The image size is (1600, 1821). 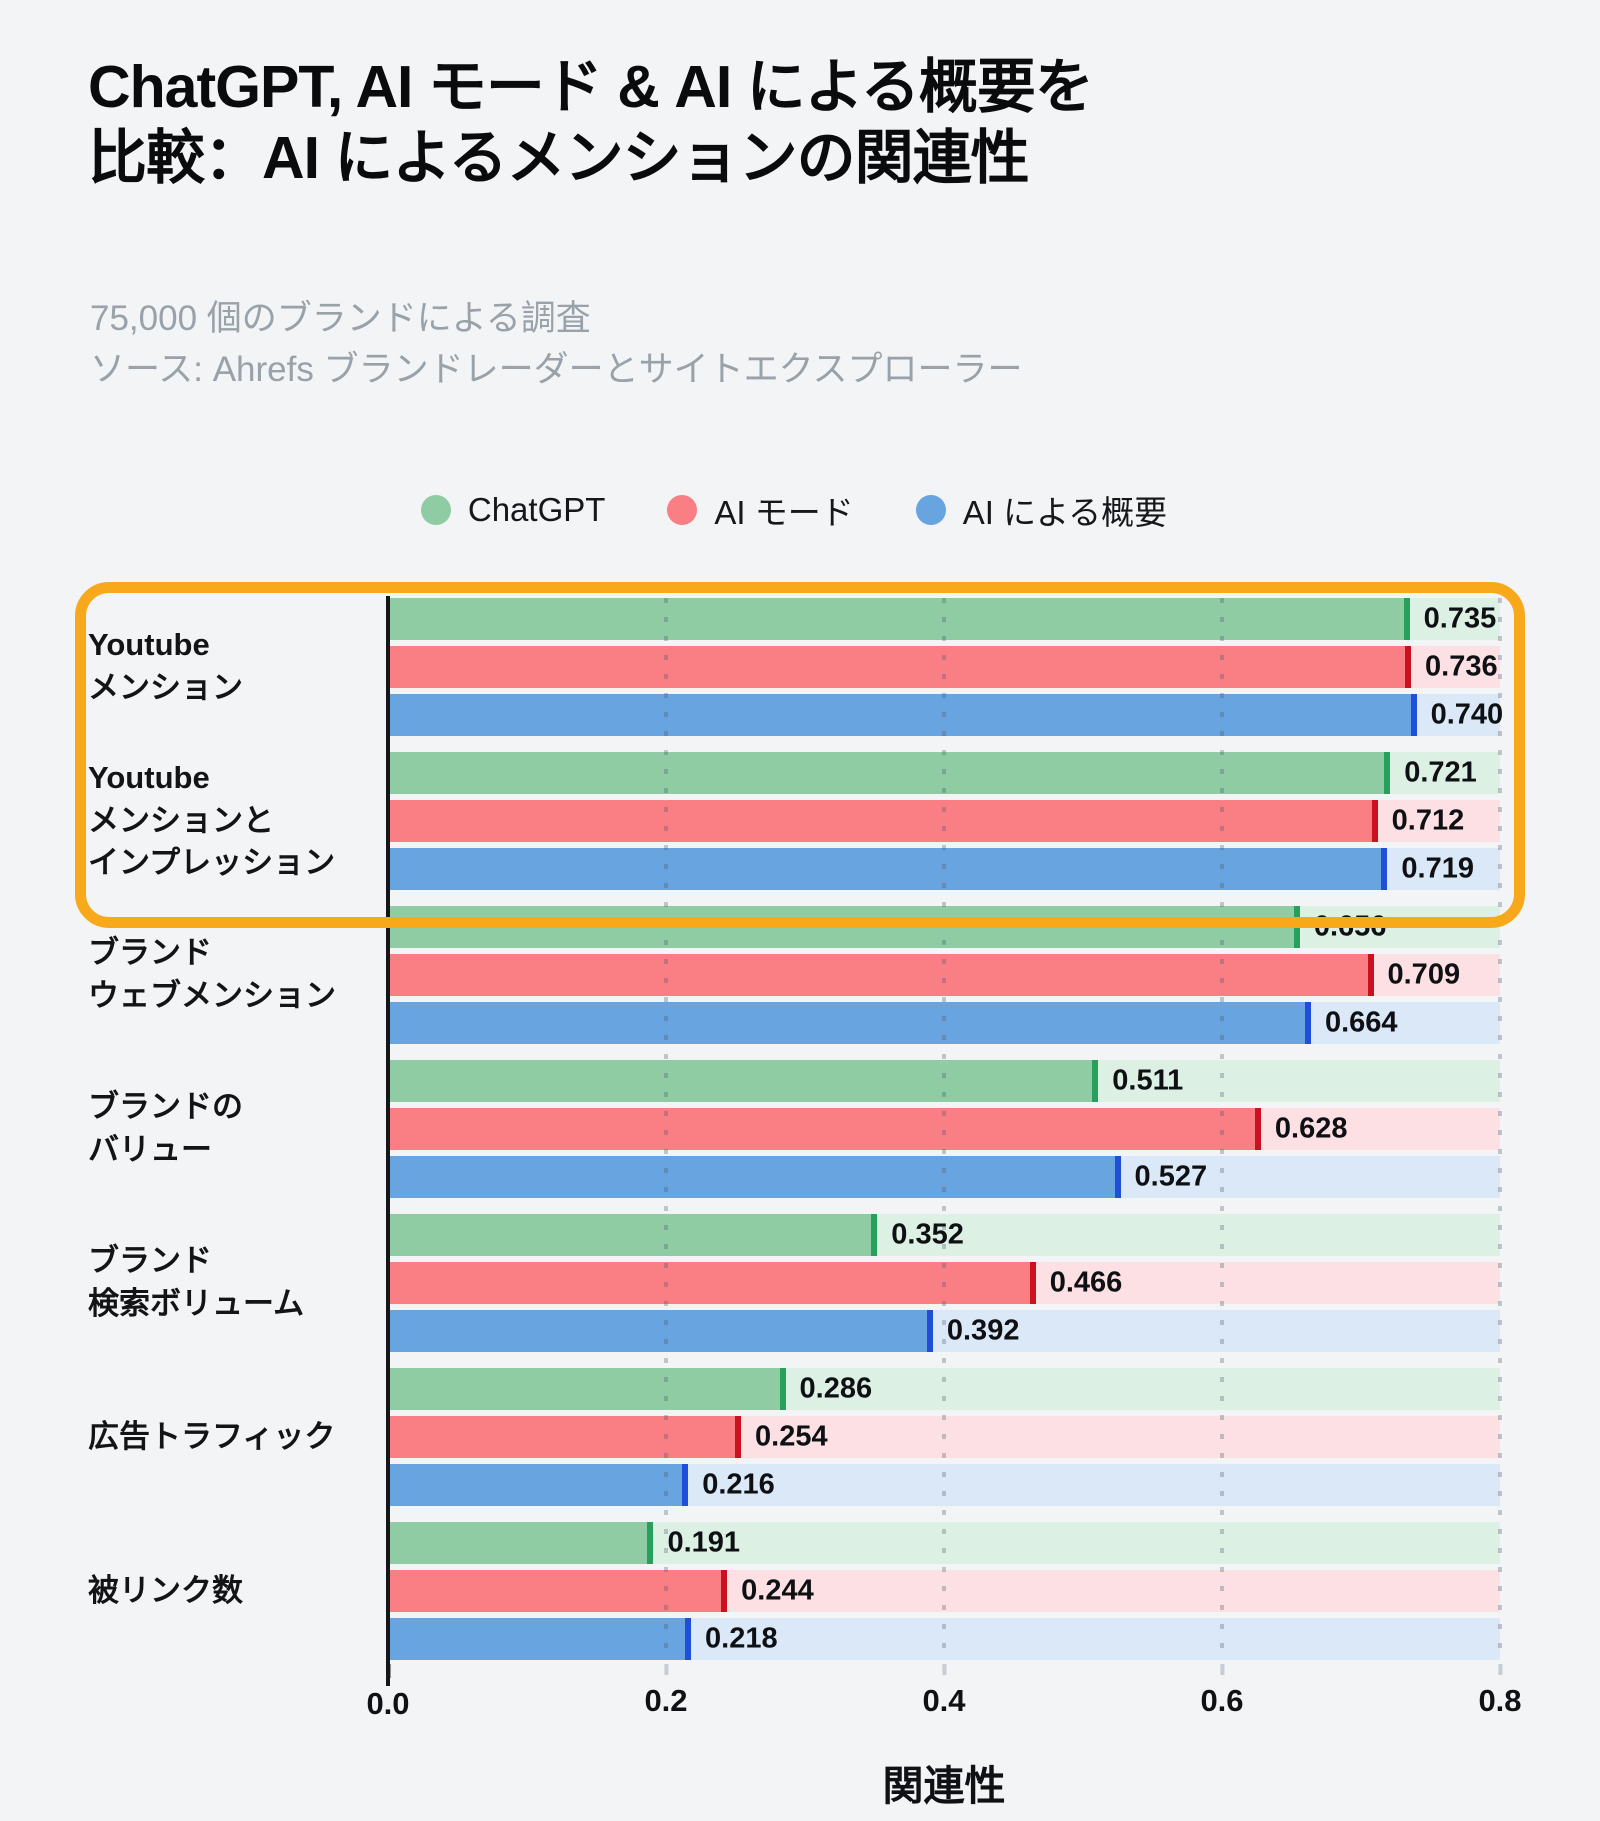 What do you see at coordinates (927, 1234) in the screenshot?
I see `bar-value-label: 0.352` at bounding box center [927, 1234].